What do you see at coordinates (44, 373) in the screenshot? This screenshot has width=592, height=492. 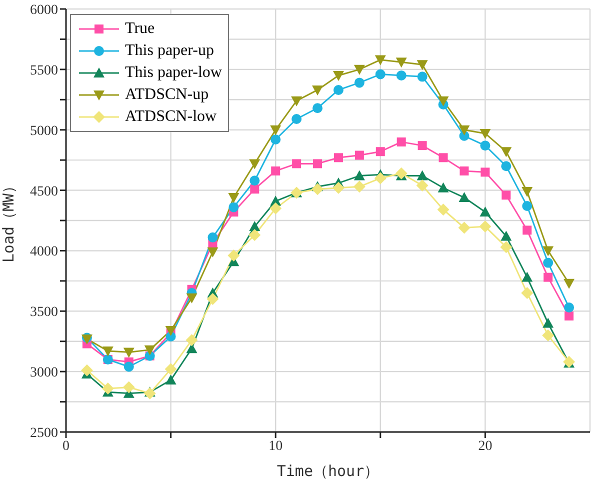 I see `y-tick-label: 3000` at bounding box center [44, 373].